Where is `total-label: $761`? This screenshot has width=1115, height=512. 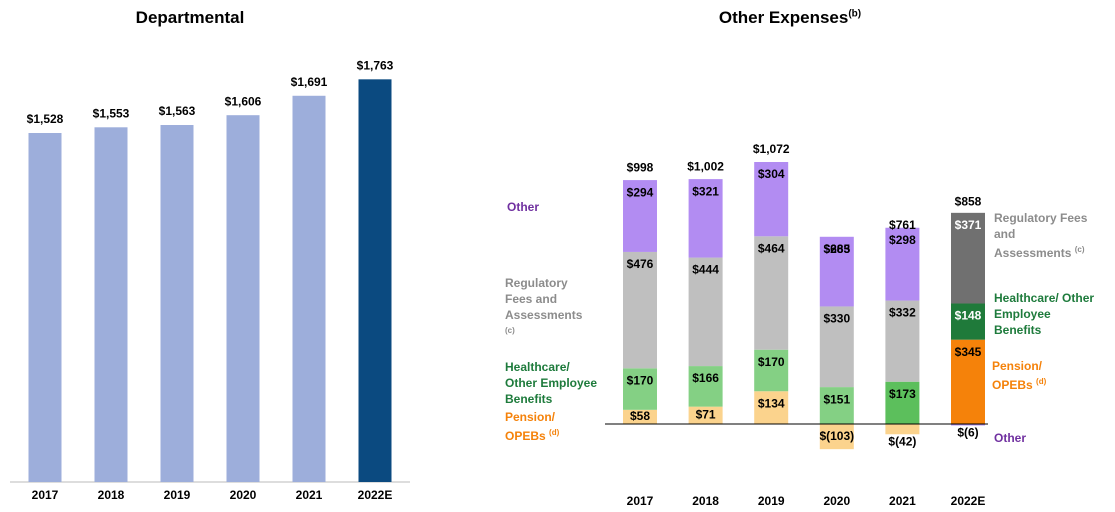
total-label: $761 is located at coordinates (902, 225).